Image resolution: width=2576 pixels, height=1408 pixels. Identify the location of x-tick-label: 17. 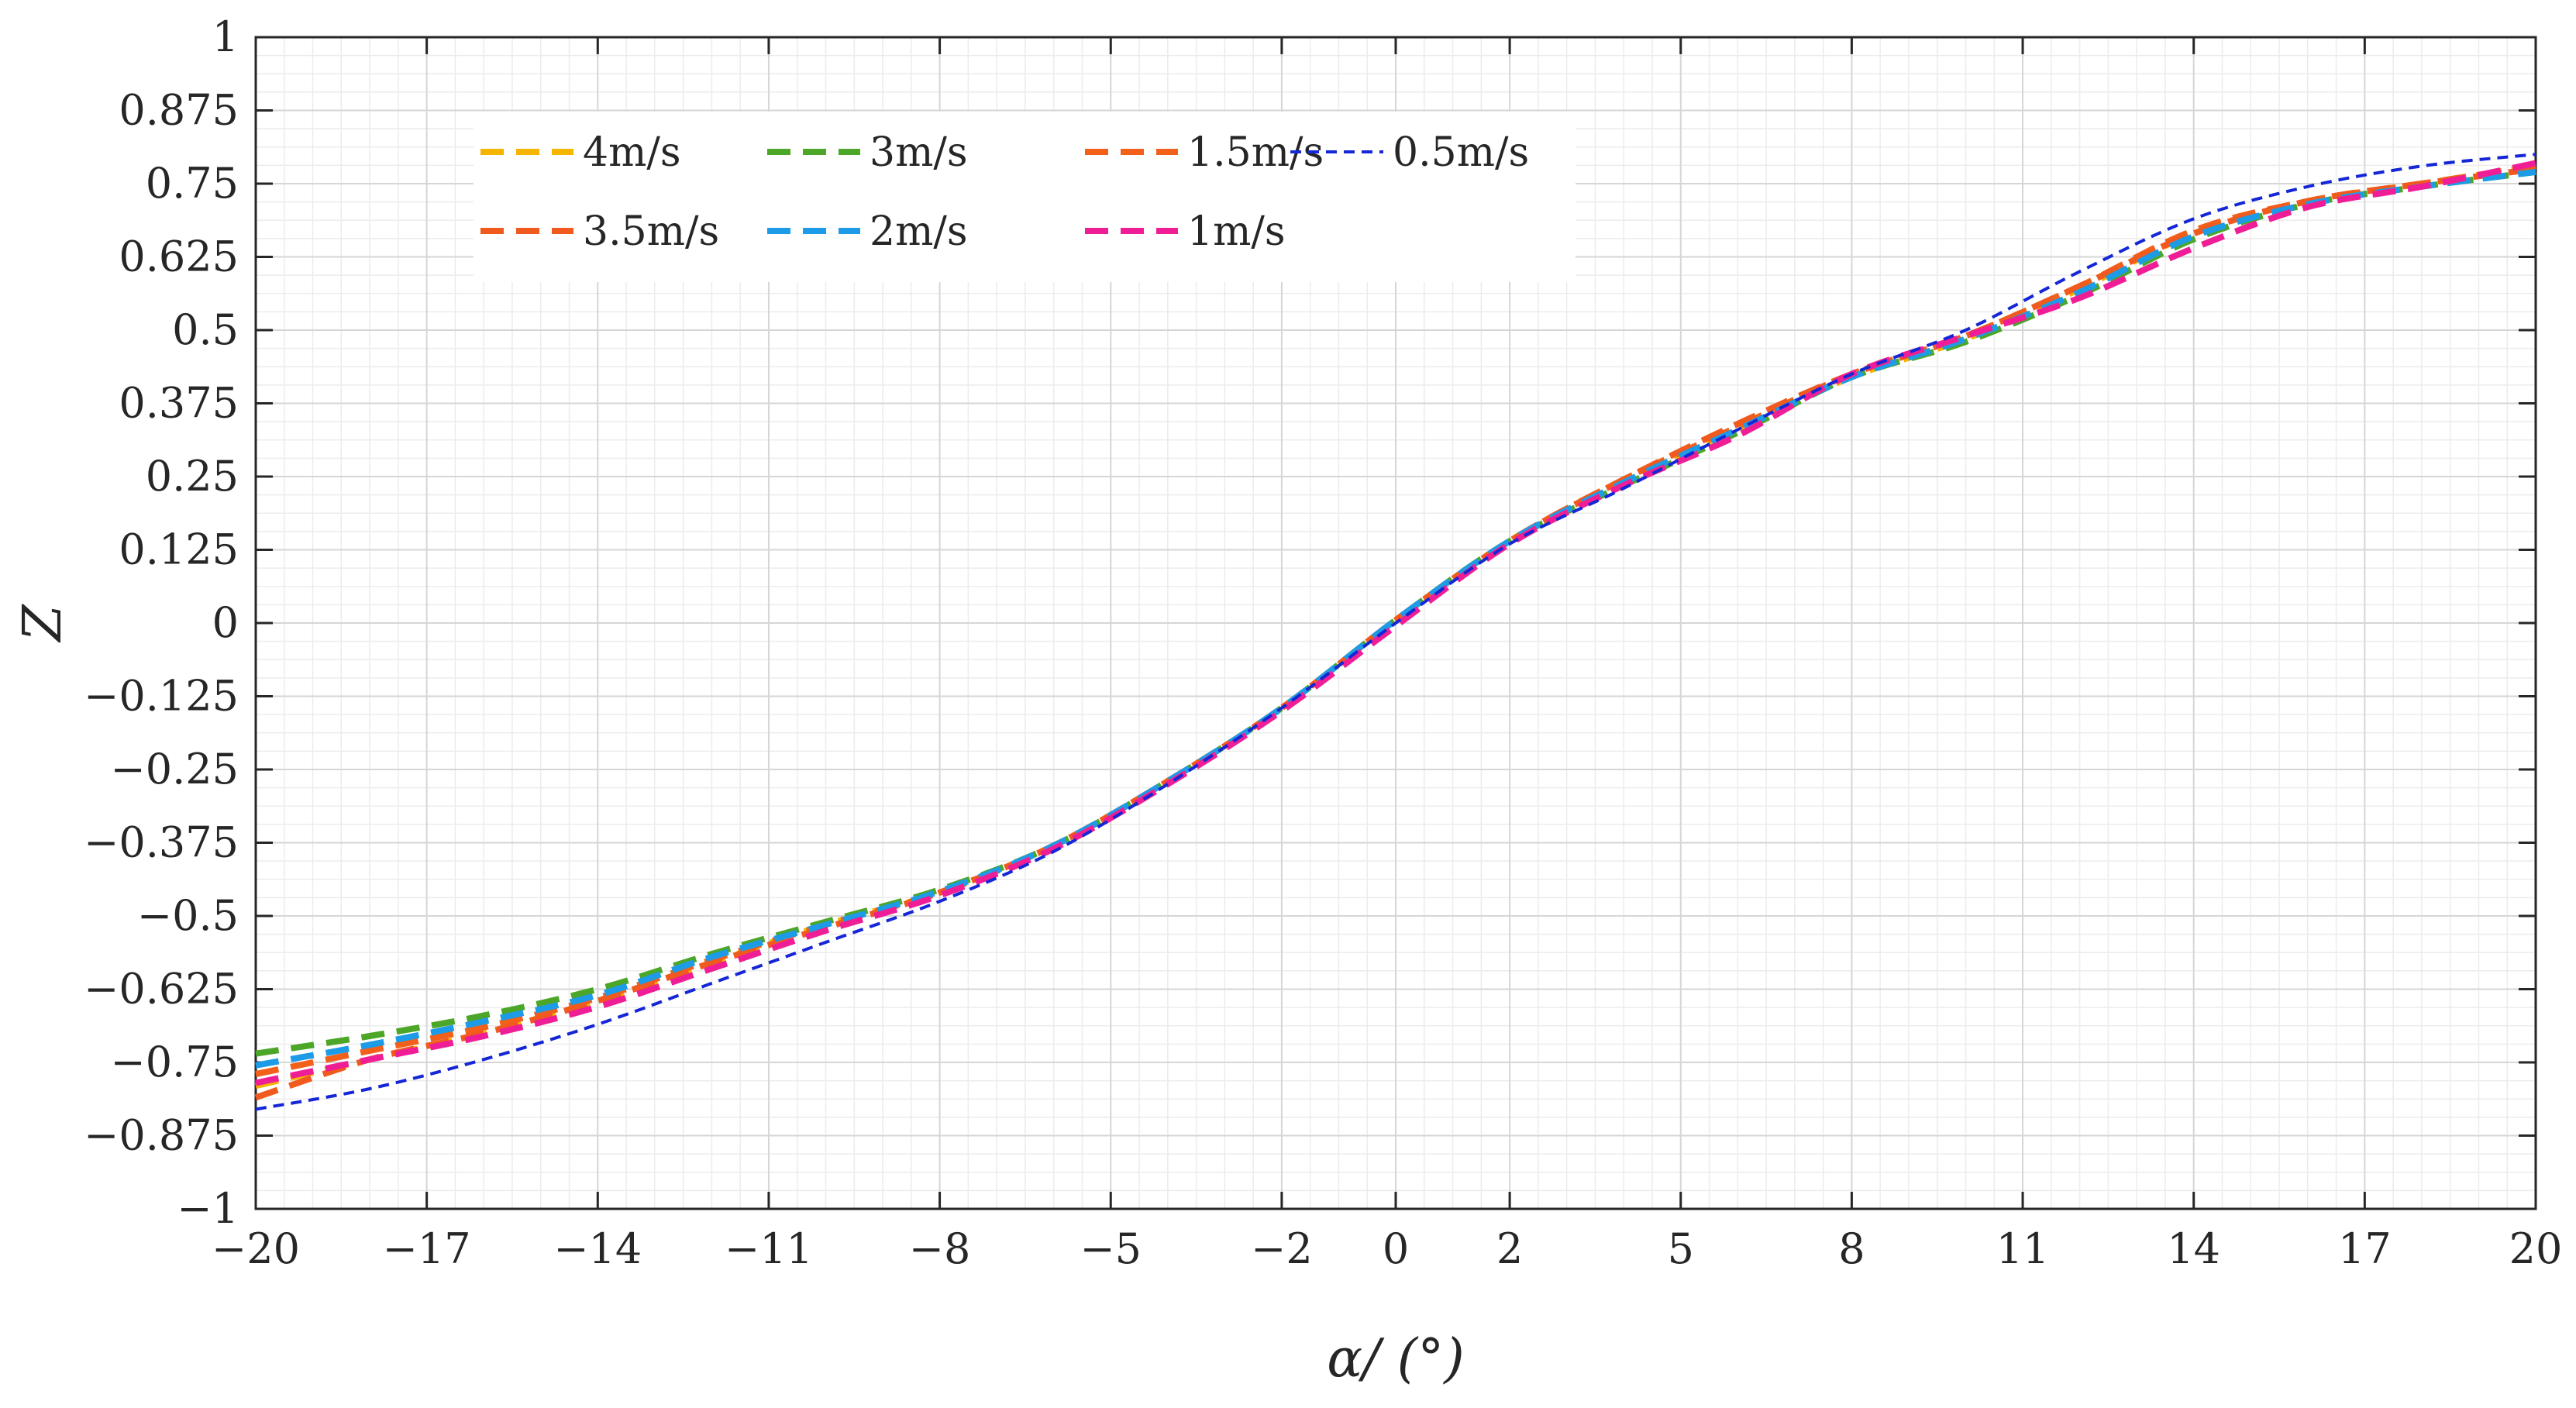
(2365, 1248).